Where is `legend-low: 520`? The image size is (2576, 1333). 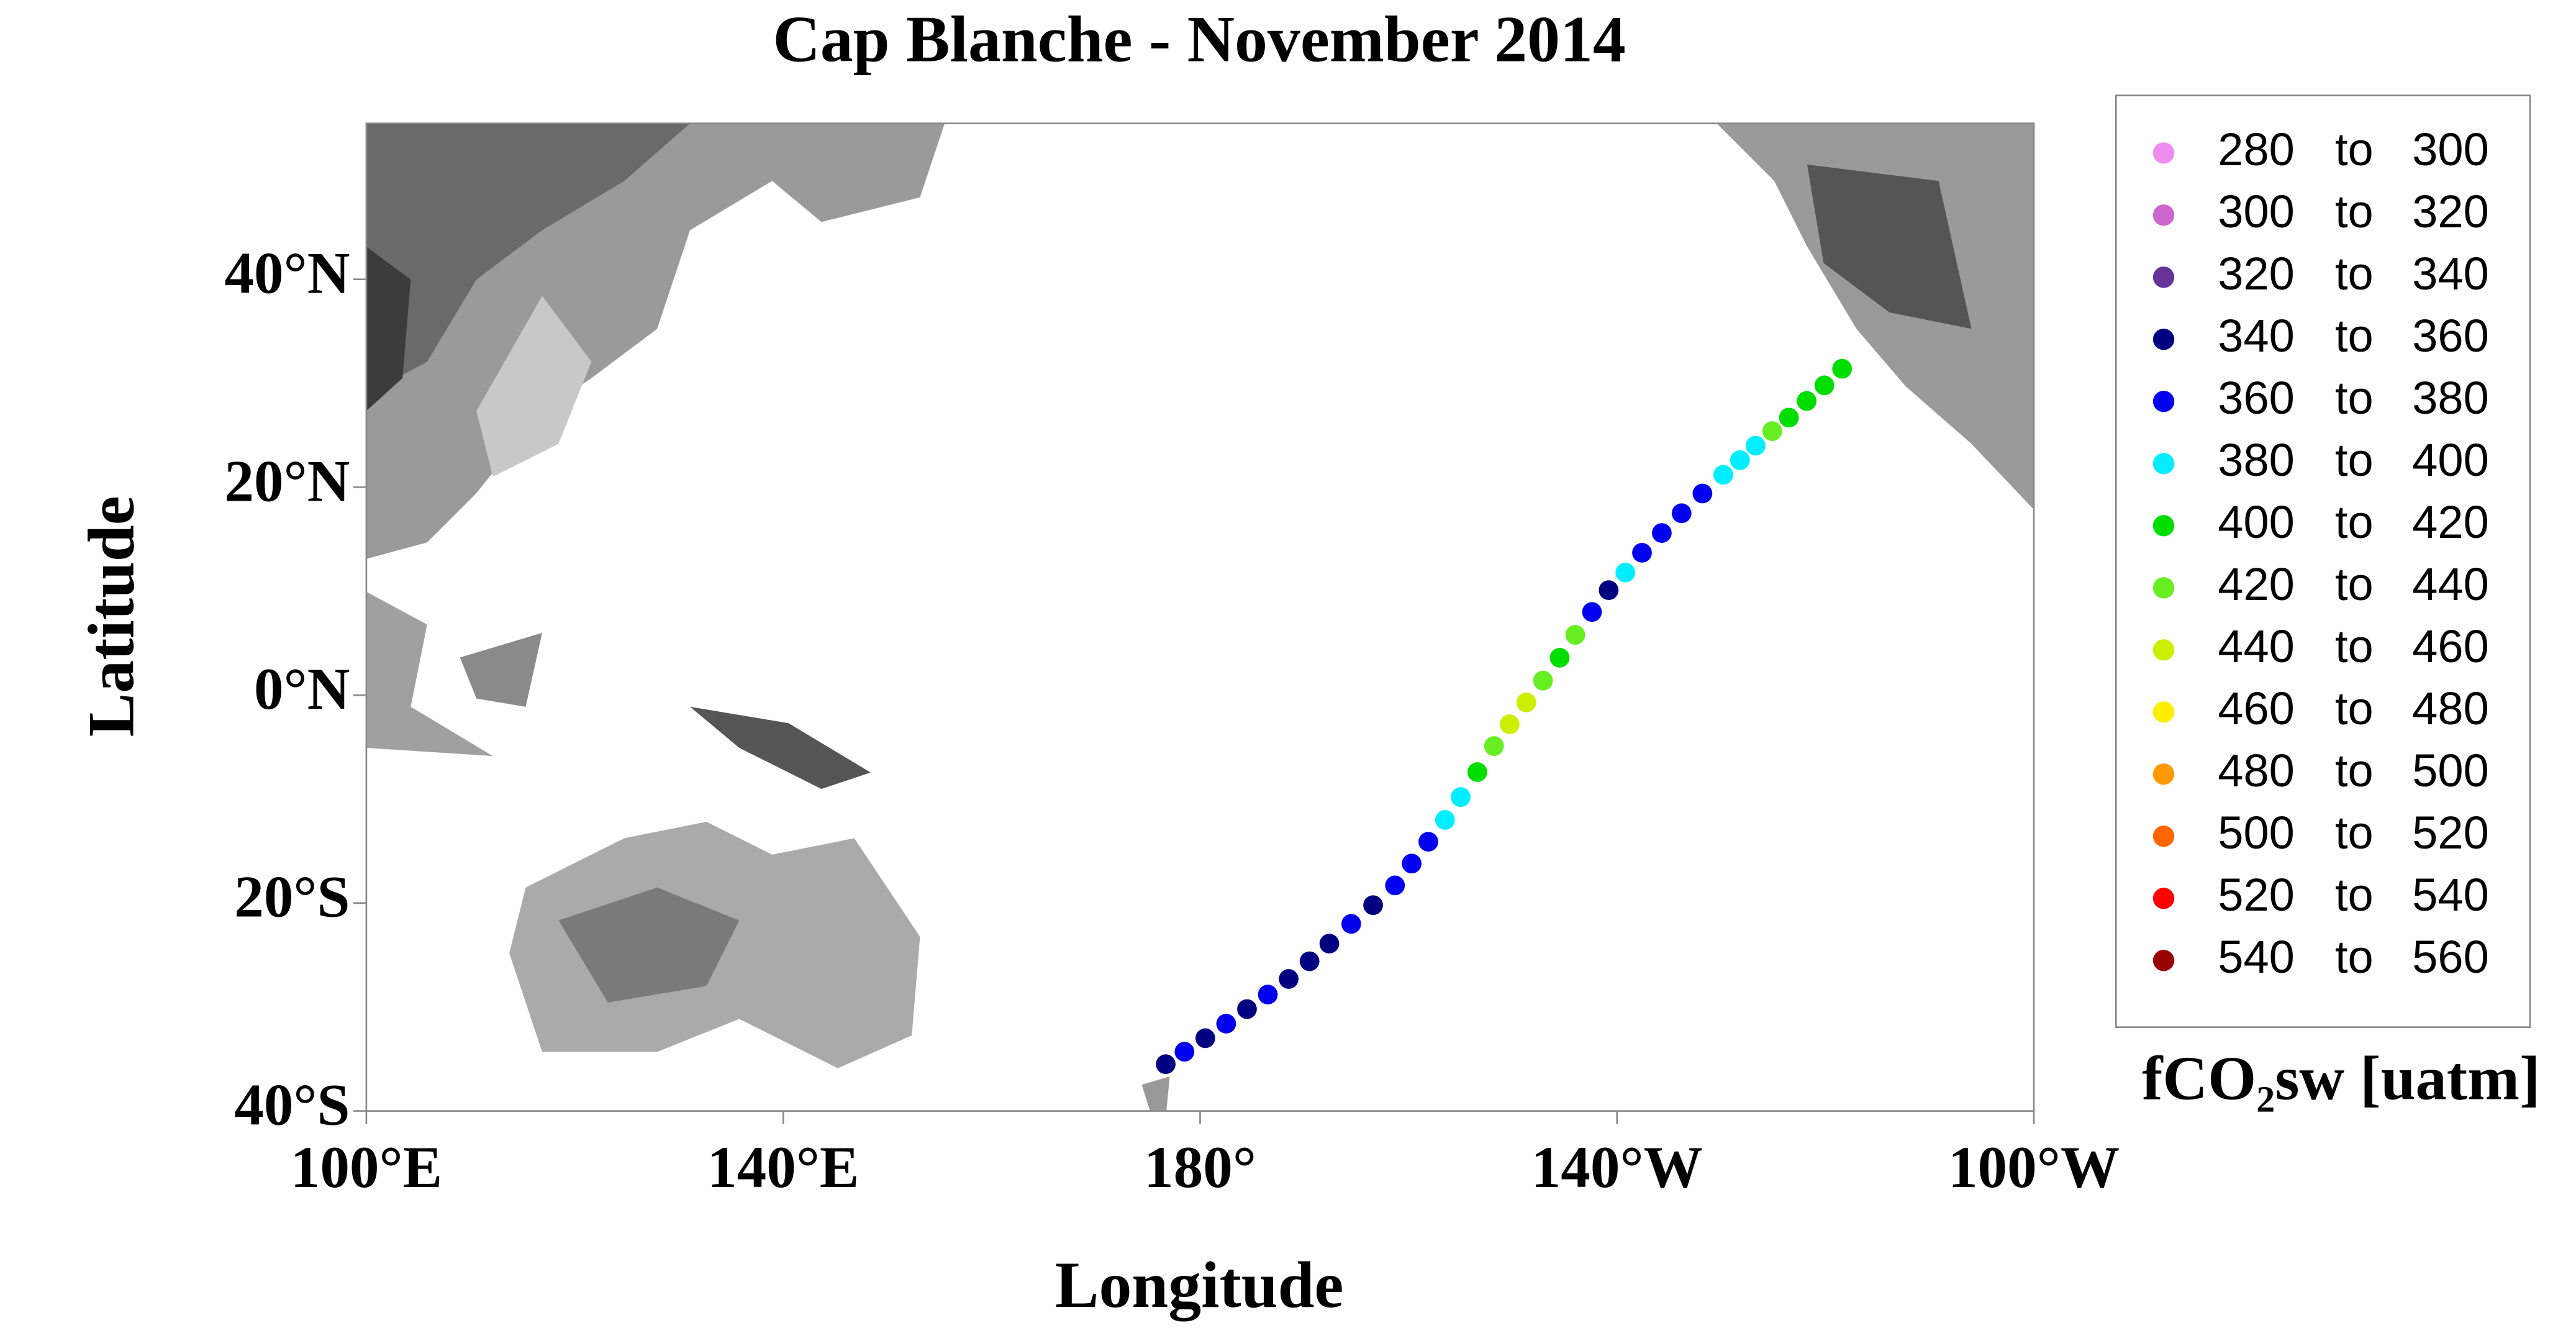
legend-low: 520 is located at coordinates (2256, 895).